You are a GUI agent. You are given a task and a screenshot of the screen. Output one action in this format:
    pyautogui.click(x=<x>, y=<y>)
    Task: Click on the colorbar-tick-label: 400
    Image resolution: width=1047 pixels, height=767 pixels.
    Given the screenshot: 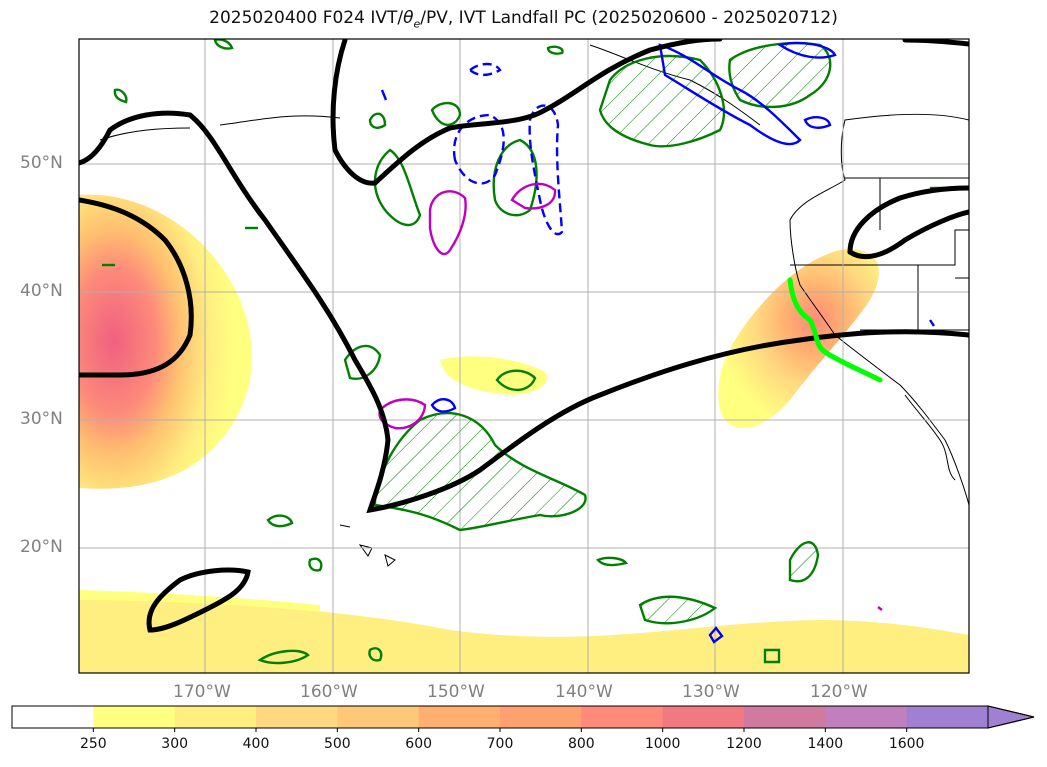 What is the action you would take?
    pyautogui.click(x=256, y=744)
    